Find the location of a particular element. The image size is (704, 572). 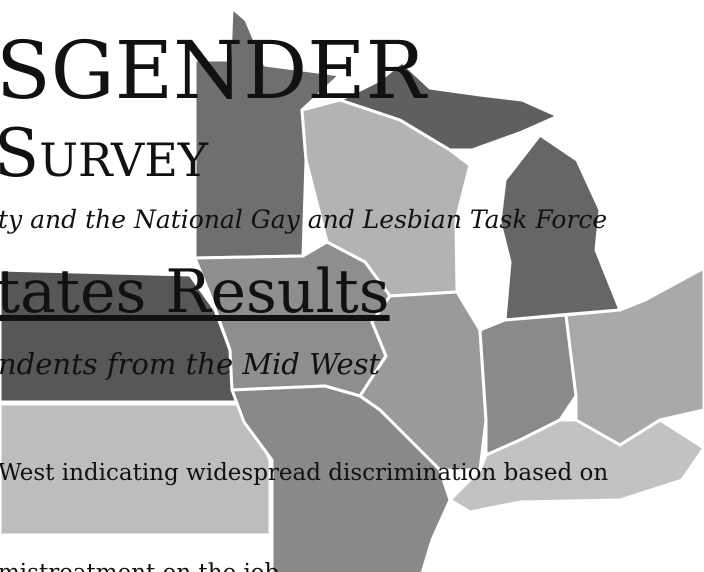

title-line2: Survey is located at coordinates (104, 153).